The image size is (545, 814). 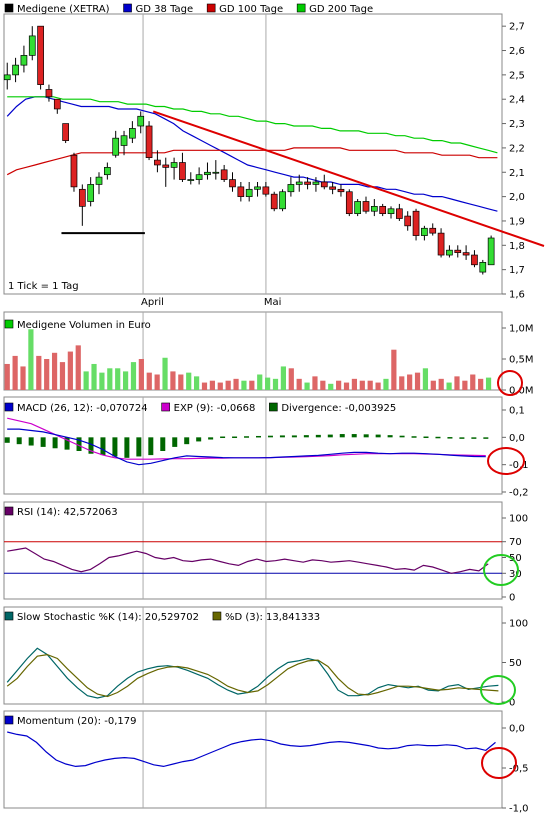 I want to click on price-ytick-label: 2,2, so click(x=517, y=148).